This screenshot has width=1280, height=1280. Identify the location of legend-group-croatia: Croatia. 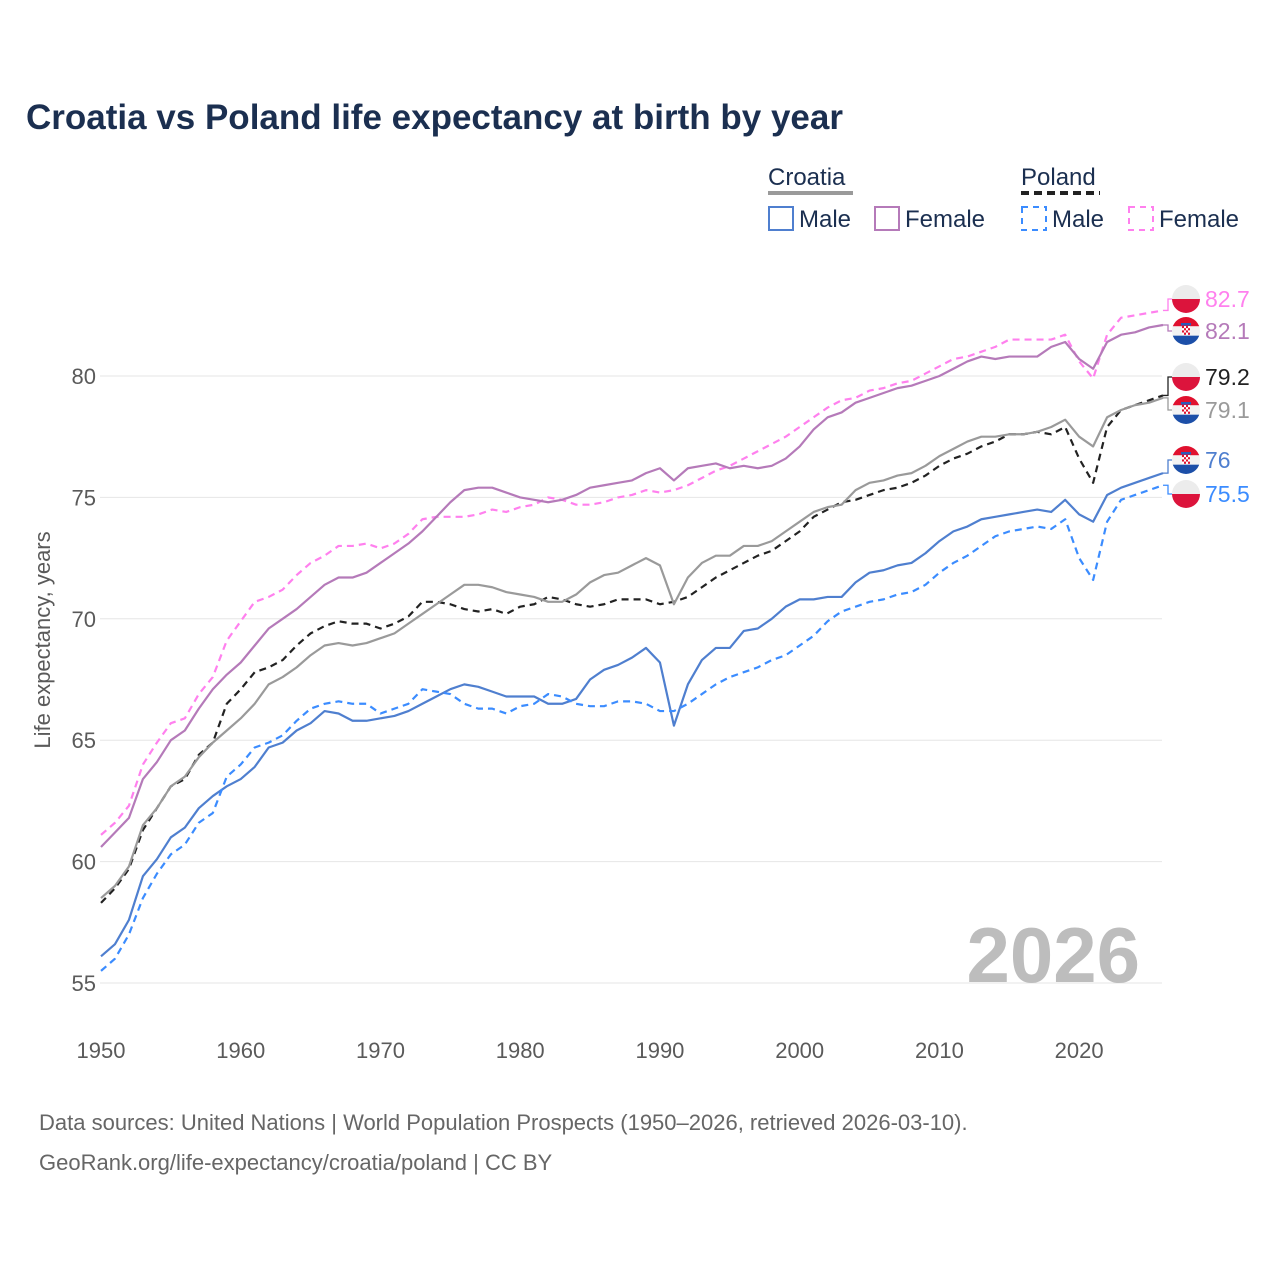
(807, 177).